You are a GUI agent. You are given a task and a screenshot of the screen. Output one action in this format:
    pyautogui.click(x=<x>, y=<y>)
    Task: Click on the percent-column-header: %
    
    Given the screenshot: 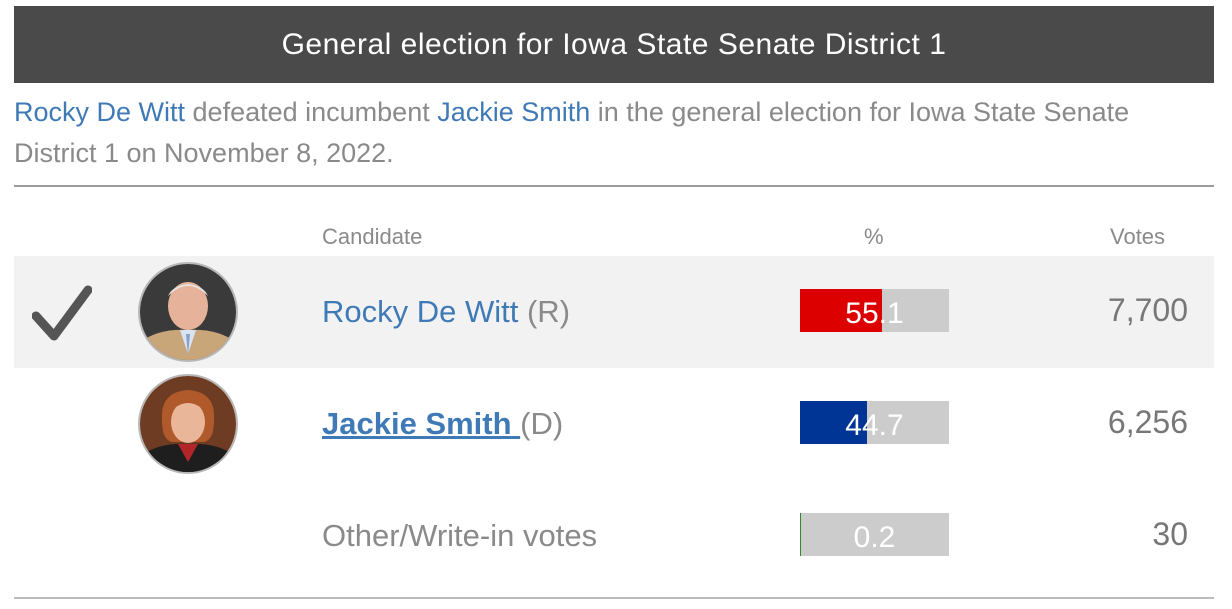 What is the action you would take?
    pyautogui.click(x=874, y=236)
    